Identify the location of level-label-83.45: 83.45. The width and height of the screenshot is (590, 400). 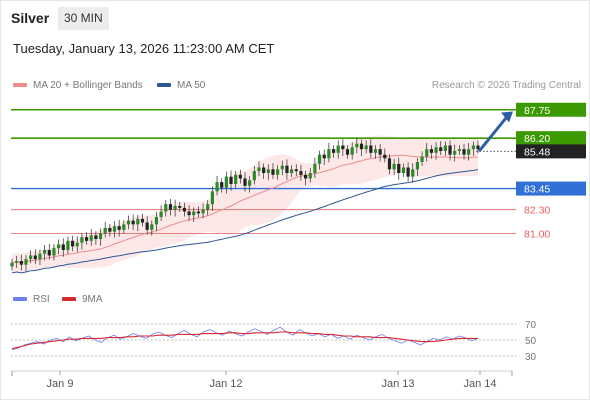
(537, 190).